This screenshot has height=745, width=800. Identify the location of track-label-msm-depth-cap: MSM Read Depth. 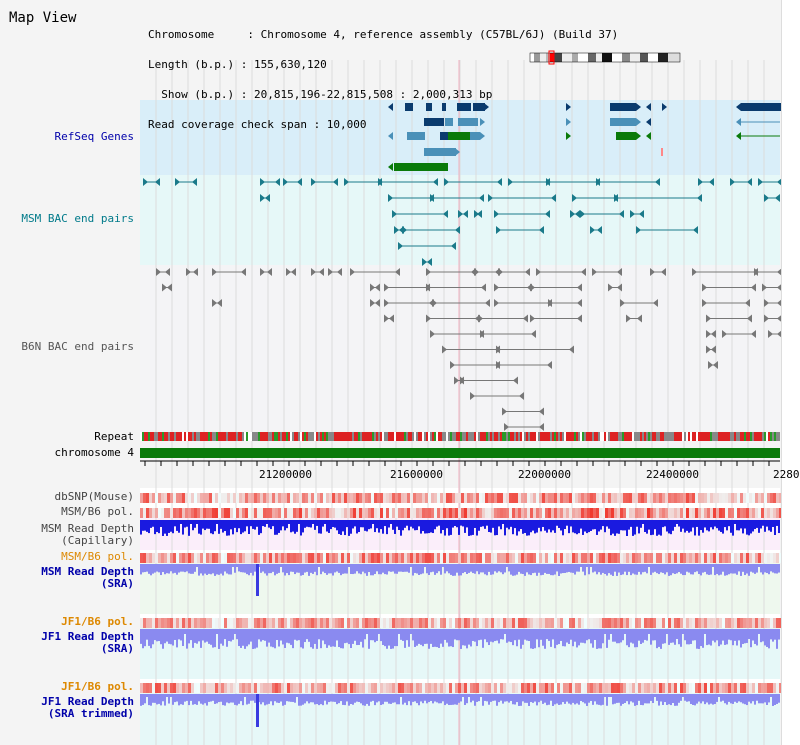
(87, 528).